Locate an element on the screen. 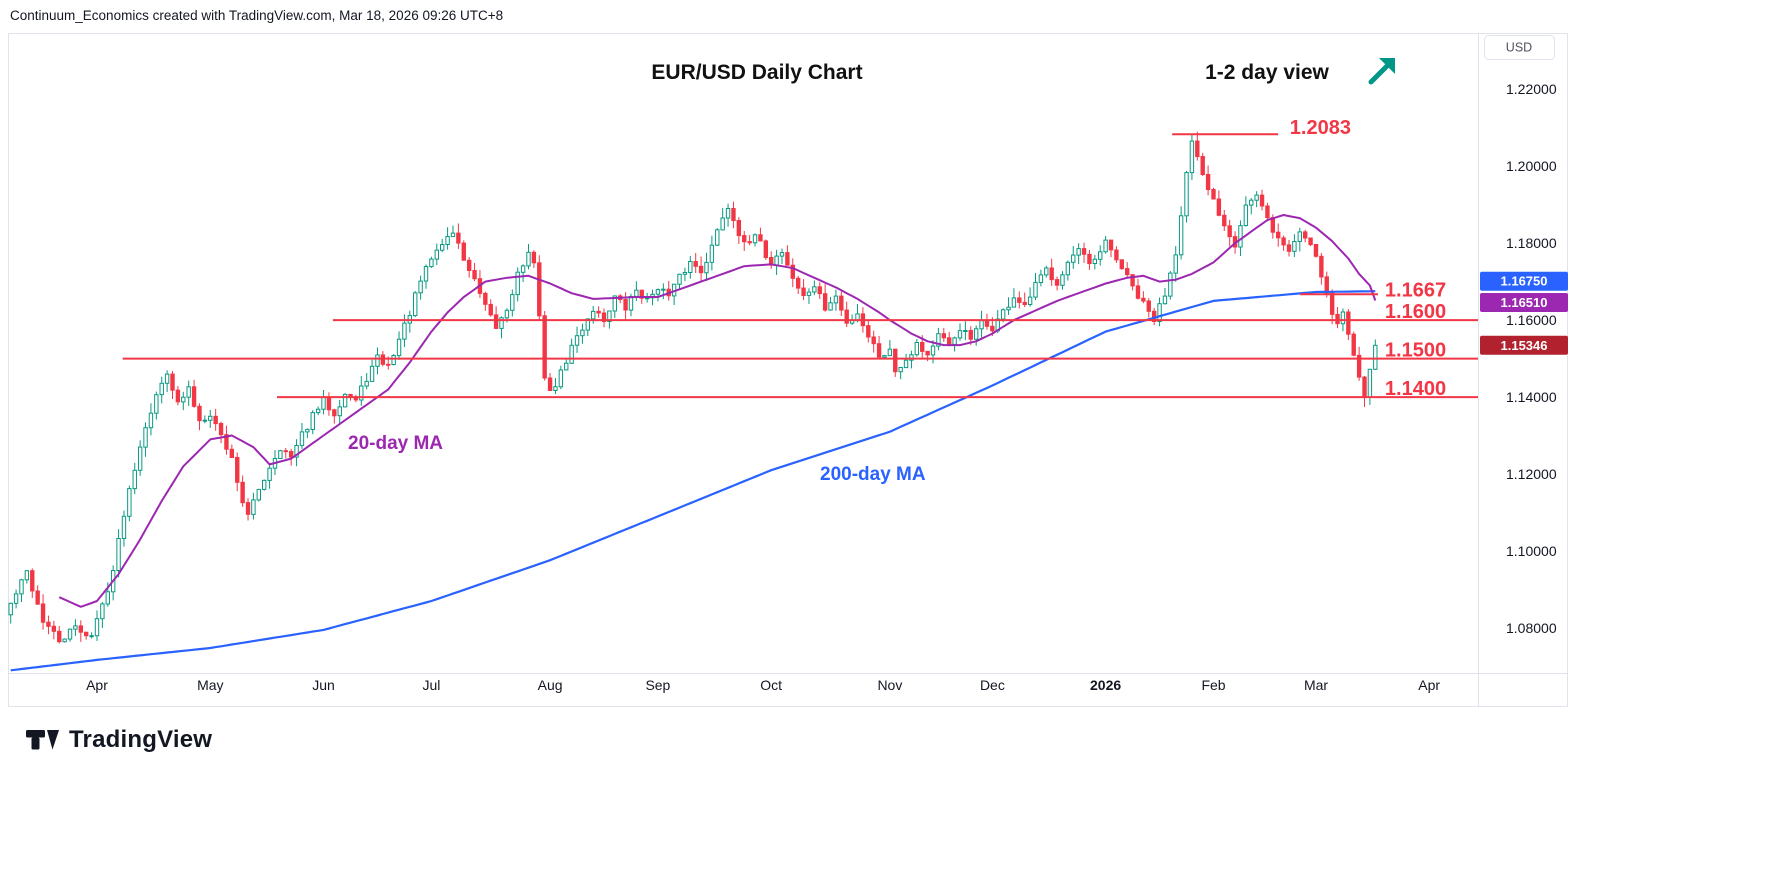  time-tick-Nov: Nov is located at coordinates (889, 685).